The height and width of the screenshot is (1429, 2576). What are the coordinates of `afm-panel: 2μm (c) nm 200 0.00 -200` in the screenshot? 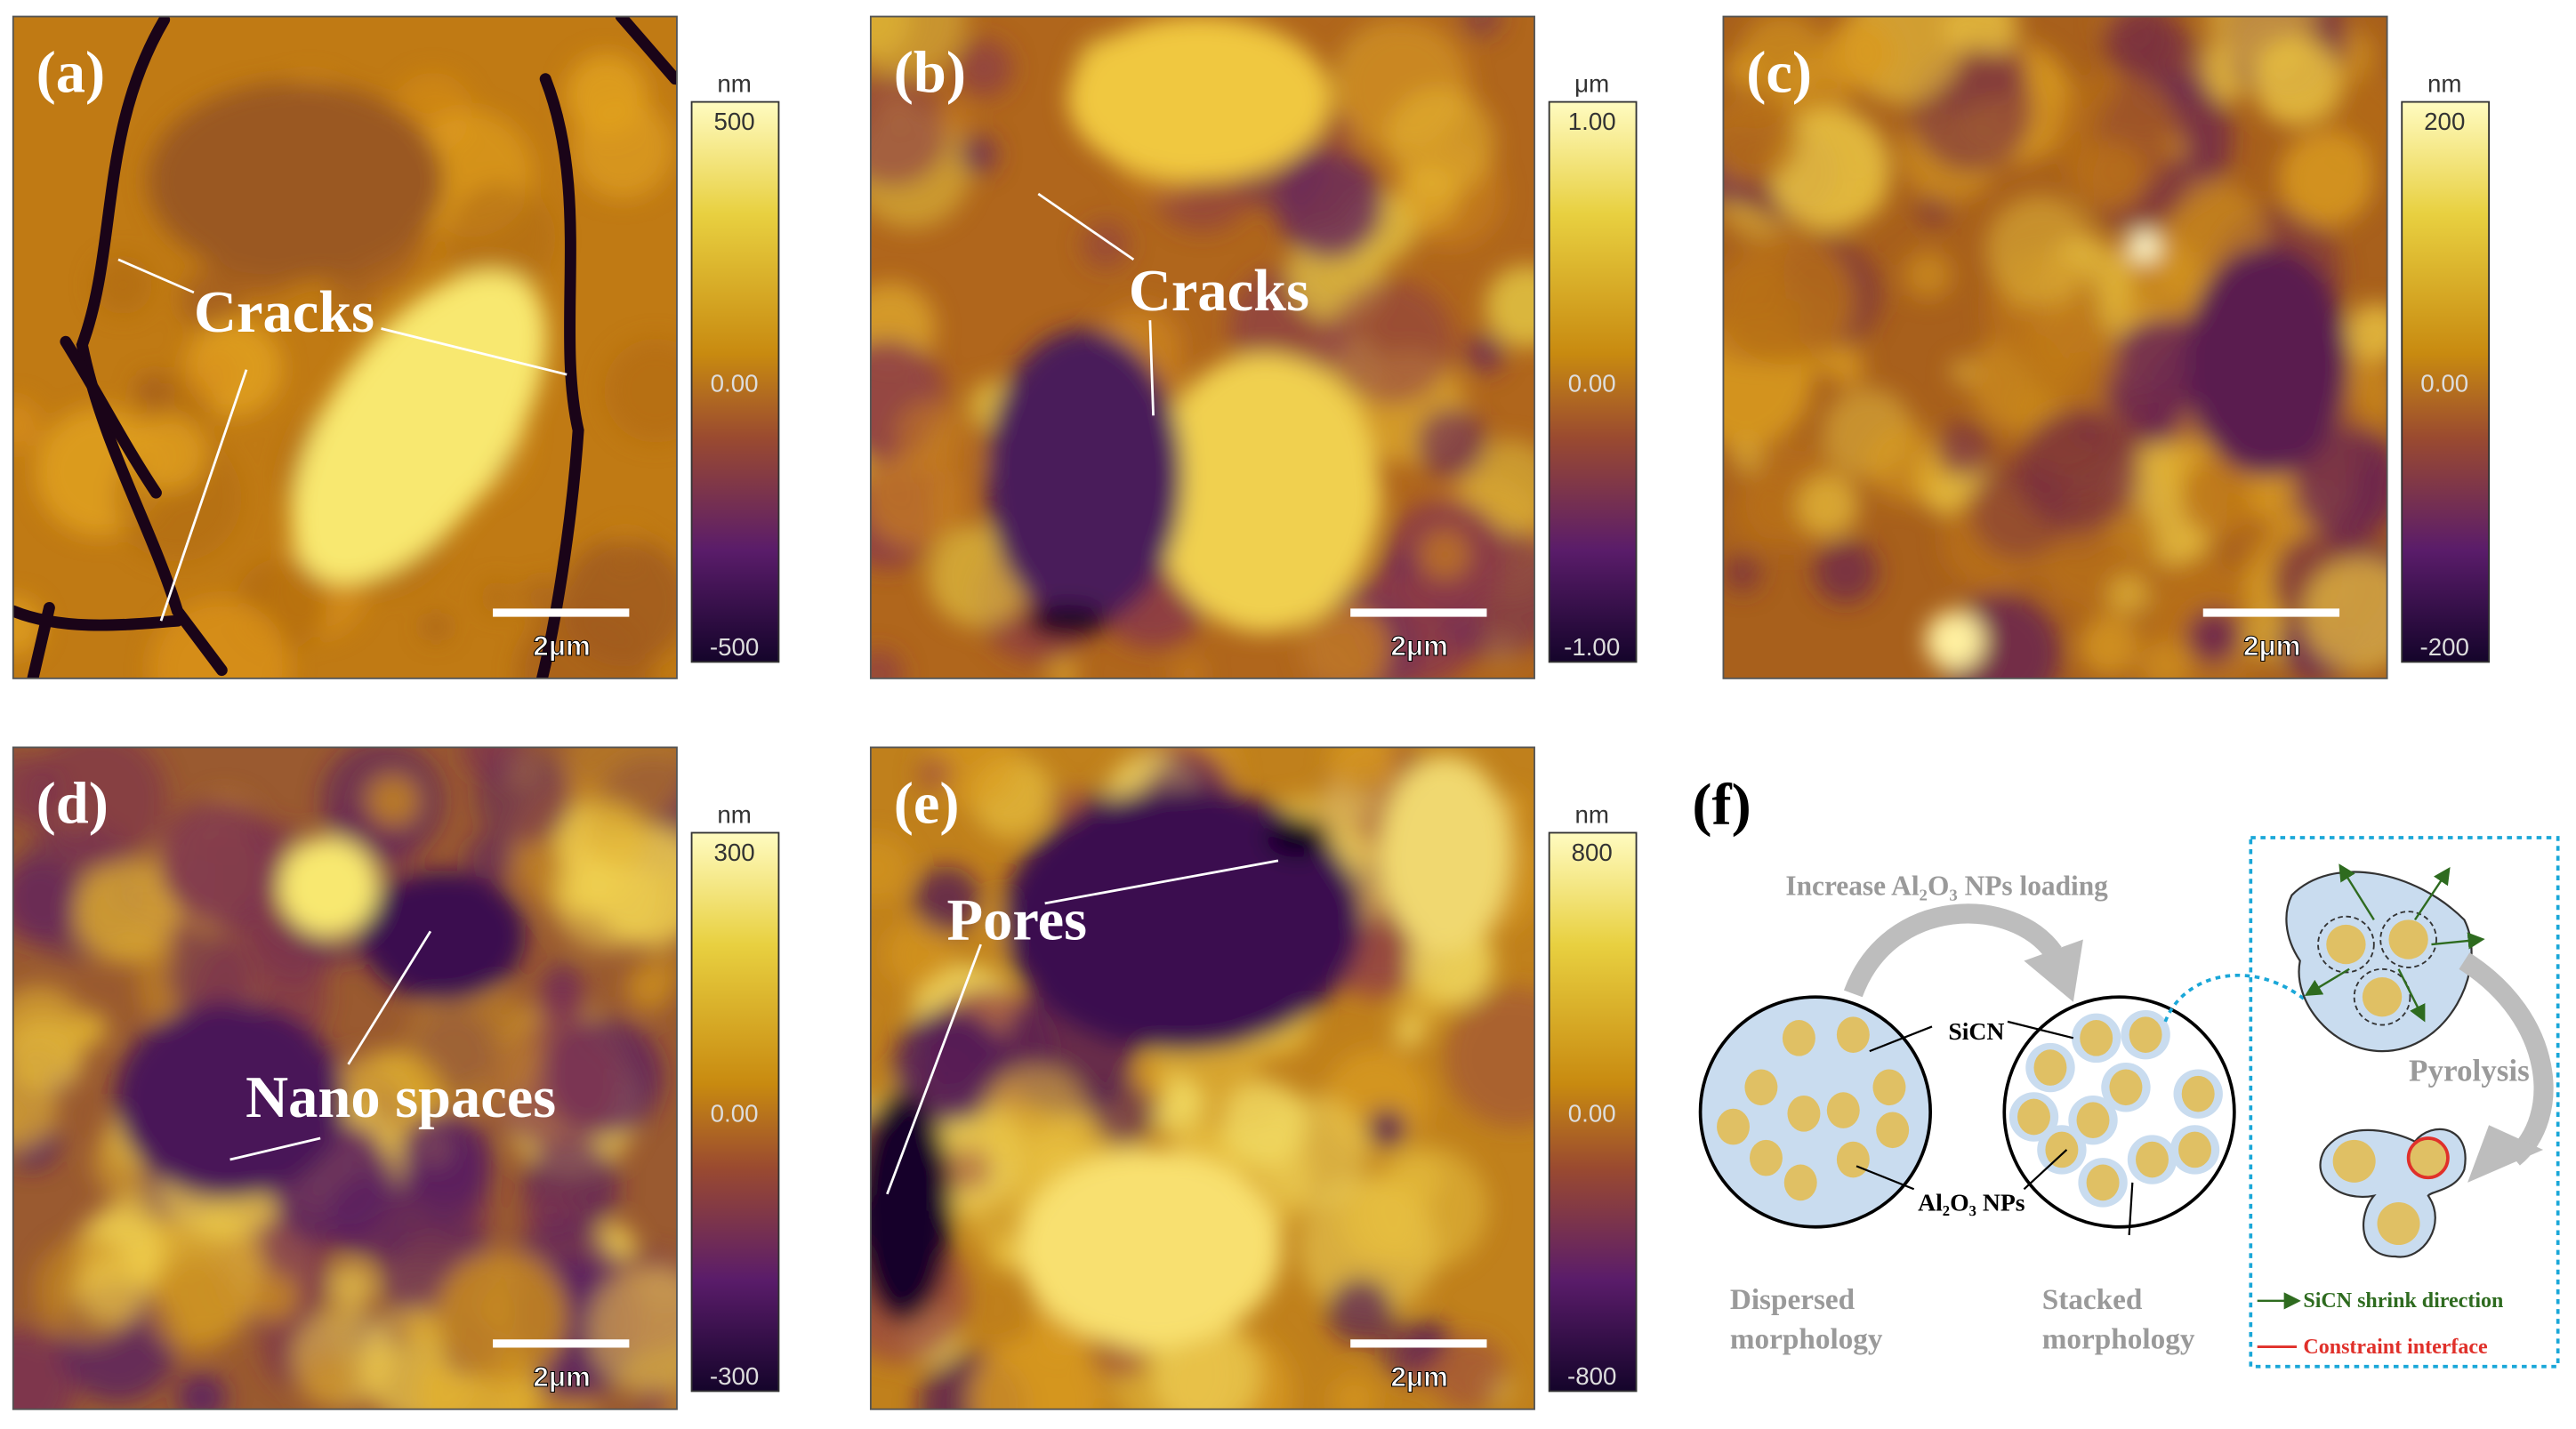 It's located at (2106, 347).